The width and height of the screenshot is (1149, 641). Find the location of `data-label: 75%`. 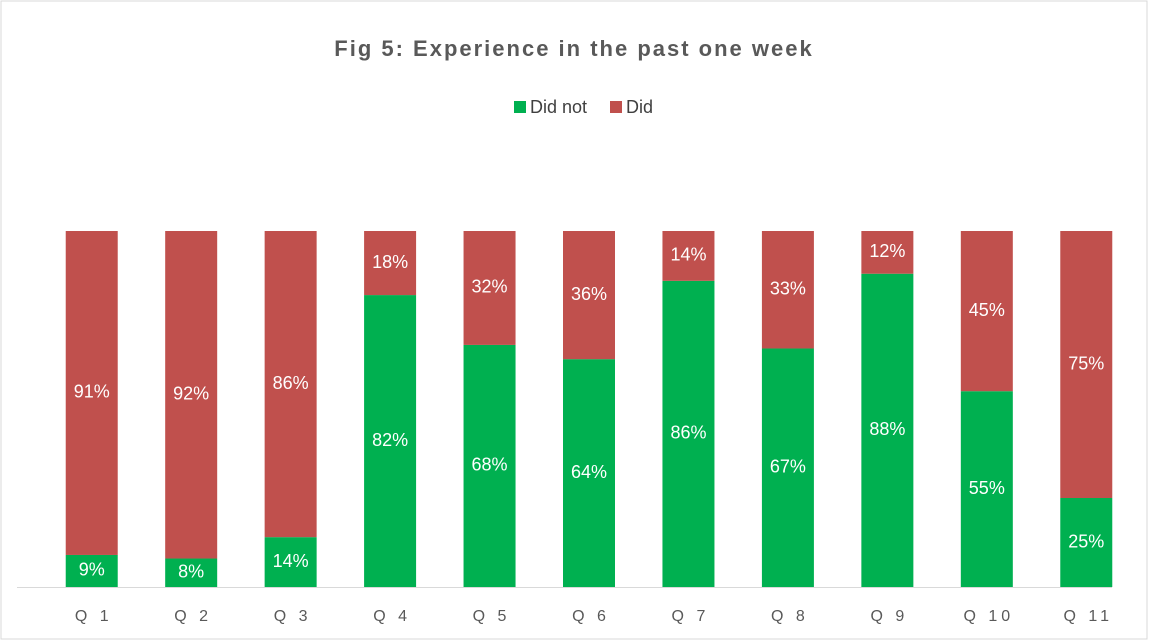

data-label: 75% is located at coordinates (1086, 363).